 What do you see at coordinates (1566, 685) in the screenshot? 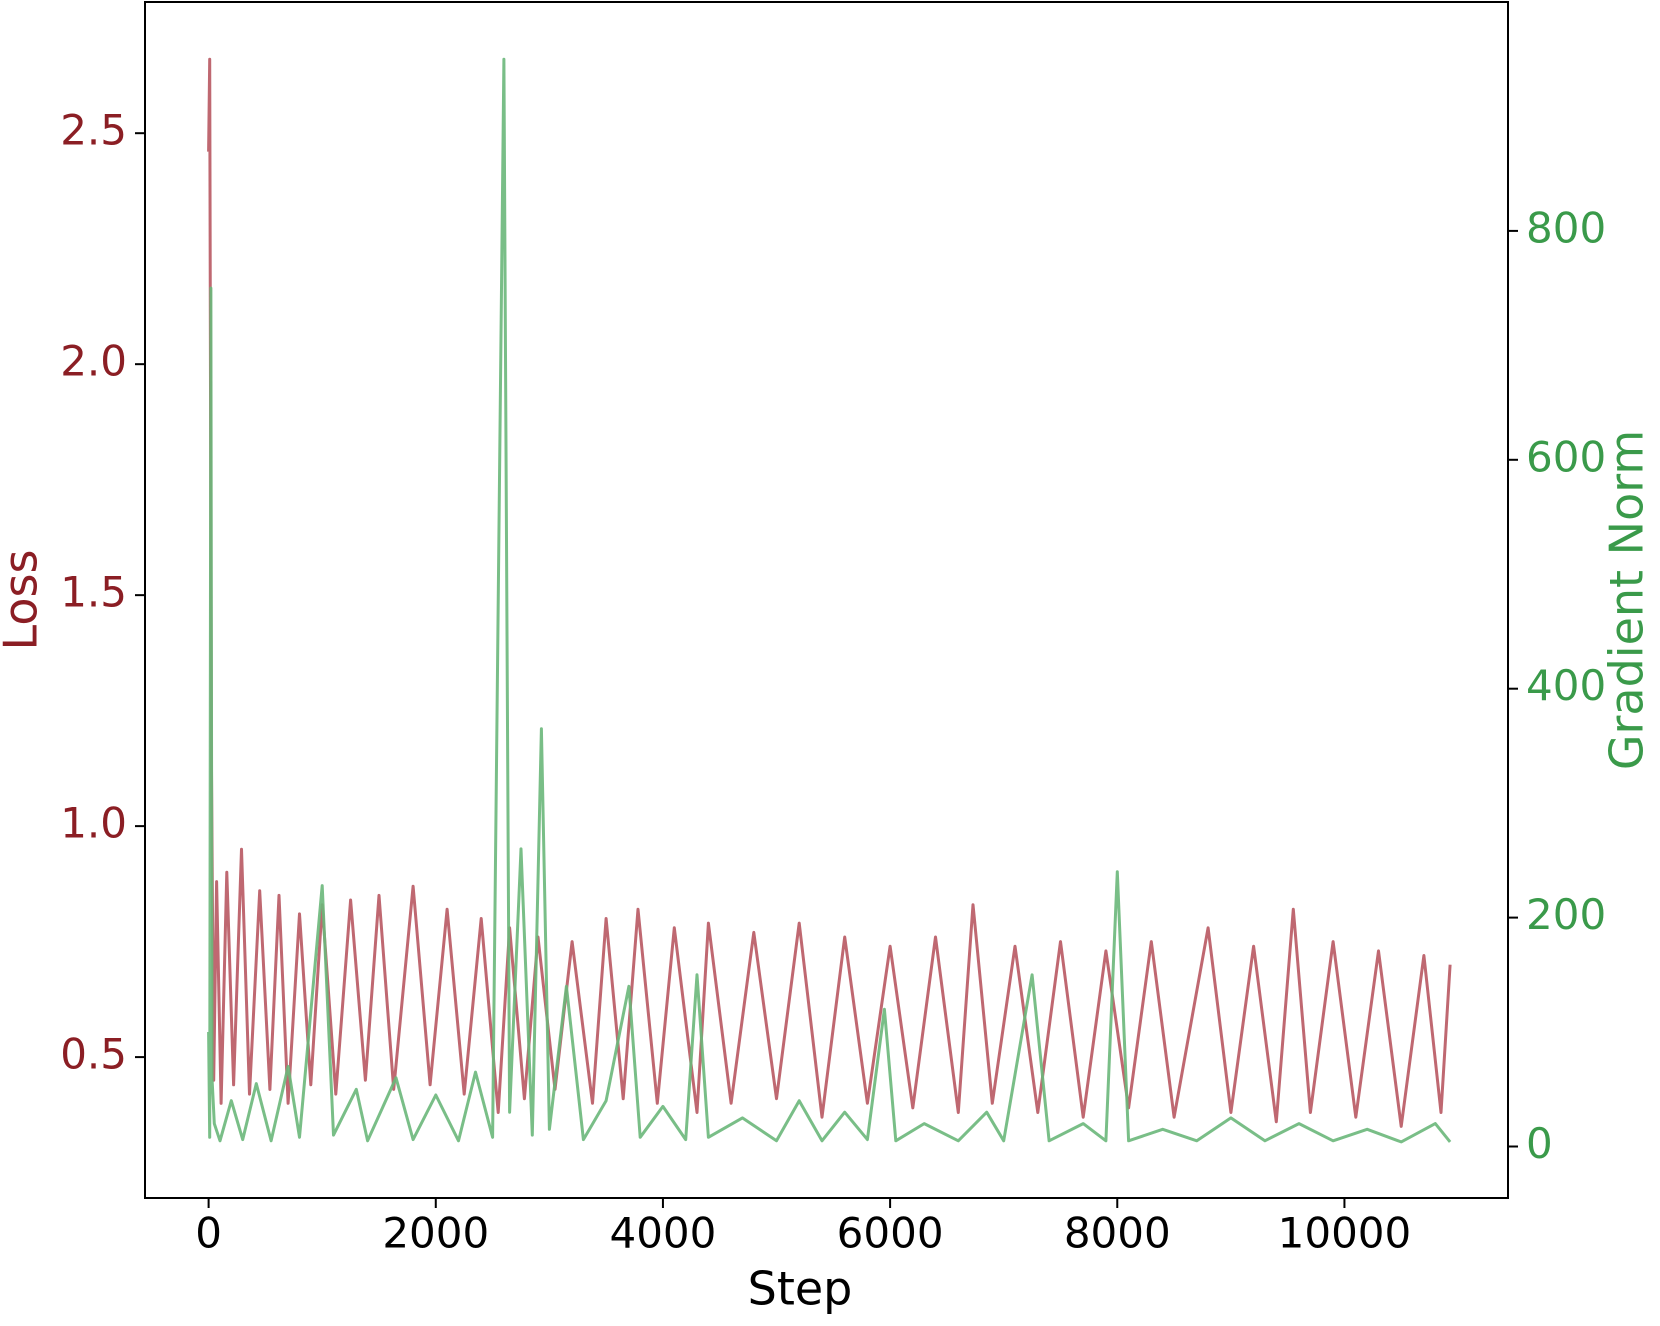
I see `y2-tick-label: 400` at bounding box center [1566, 685].